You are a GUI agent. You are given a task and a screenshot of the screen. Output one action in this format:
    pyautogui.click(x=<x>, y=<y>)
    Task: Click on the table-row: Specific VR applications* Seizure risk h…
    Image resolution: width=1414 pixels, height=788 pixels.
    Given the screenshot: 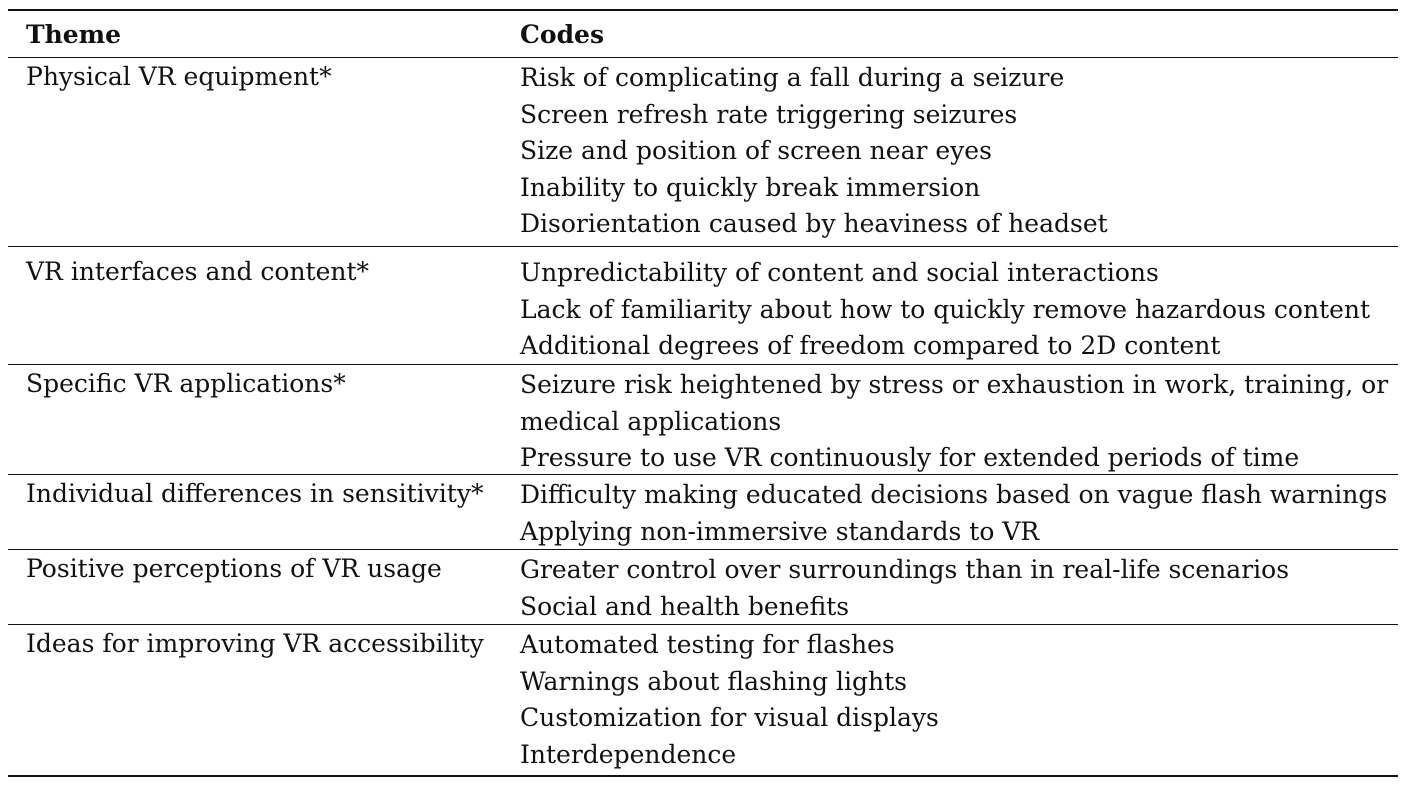 What is the action you would take?
    pyautogui.click(x=703, y=419)
    